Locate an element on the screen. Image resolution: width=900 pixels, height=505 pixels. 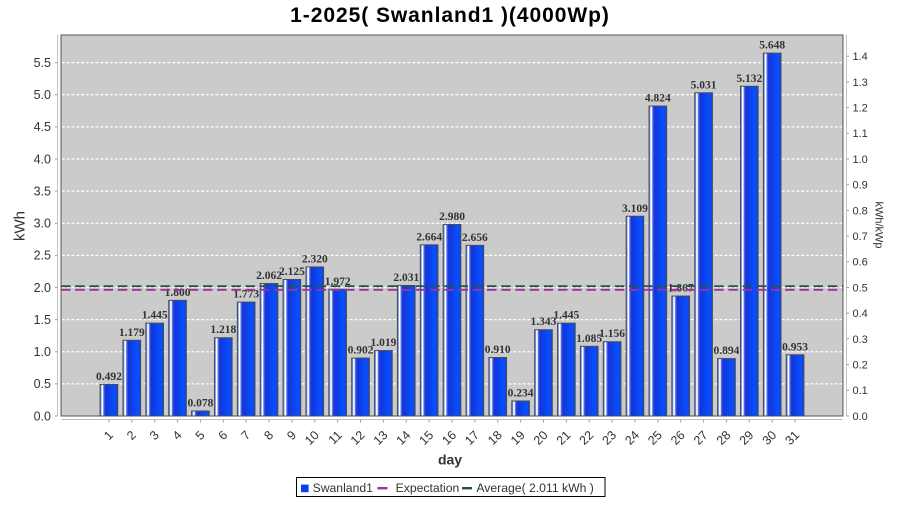
svg-text: 1.4 is located at coordinates (860, 57).